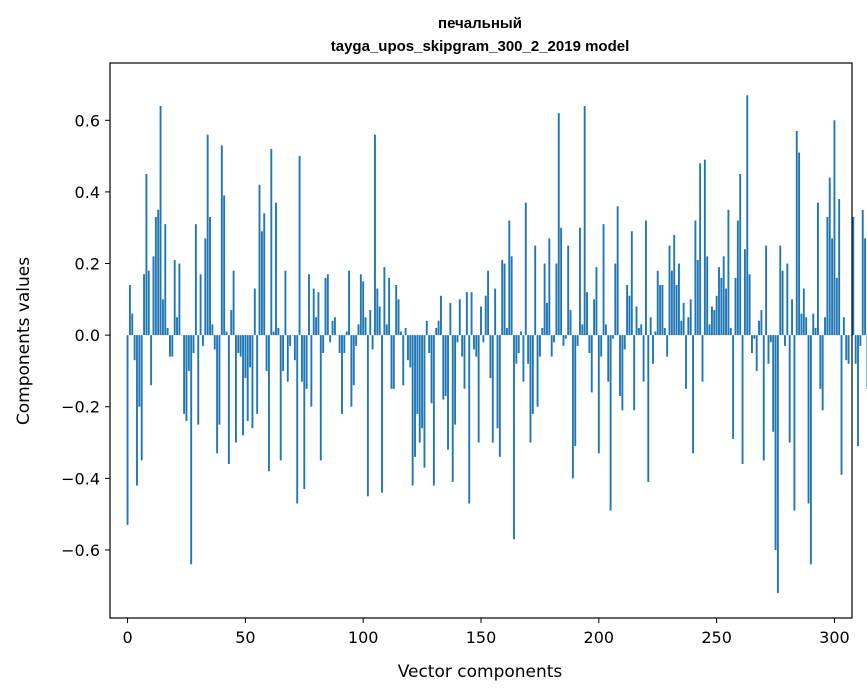  Describe the element at coordinates (480, 23) in the screenshot. I see `chart-title-line1: печальный` at that location.